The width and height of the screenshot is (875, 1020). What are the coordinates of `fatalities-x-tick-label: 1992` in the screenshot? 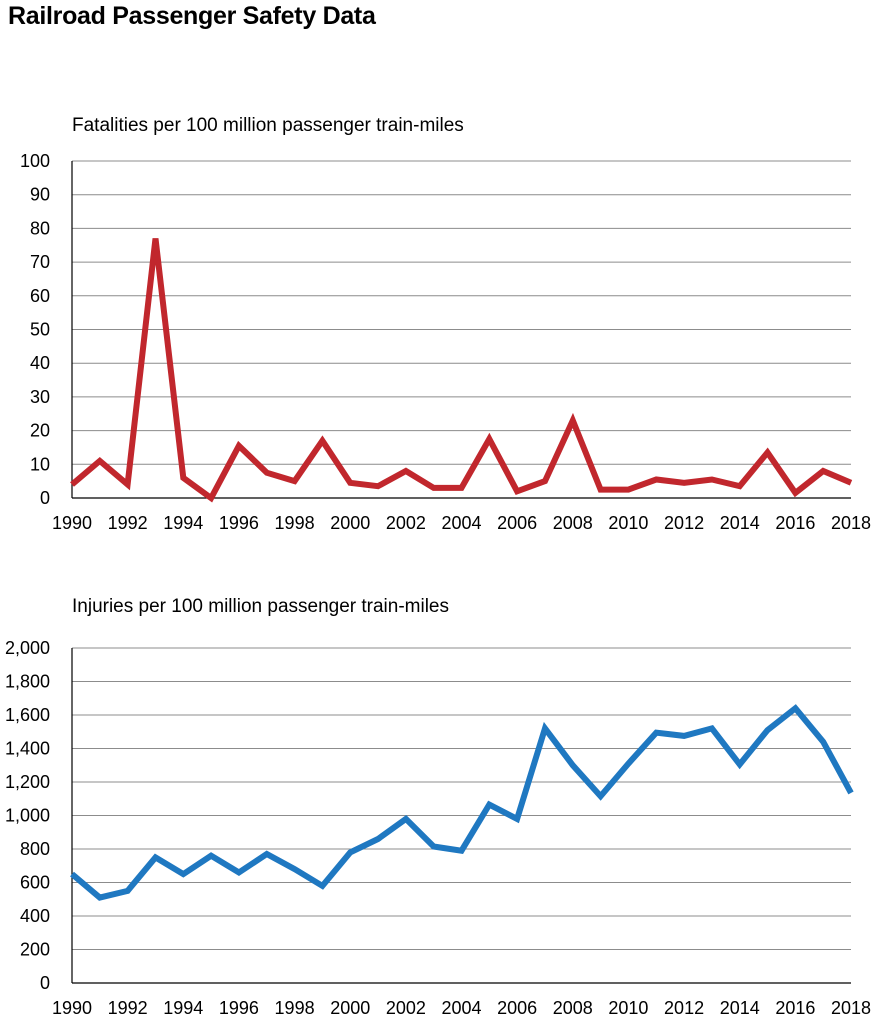 It's located at (128, 523).